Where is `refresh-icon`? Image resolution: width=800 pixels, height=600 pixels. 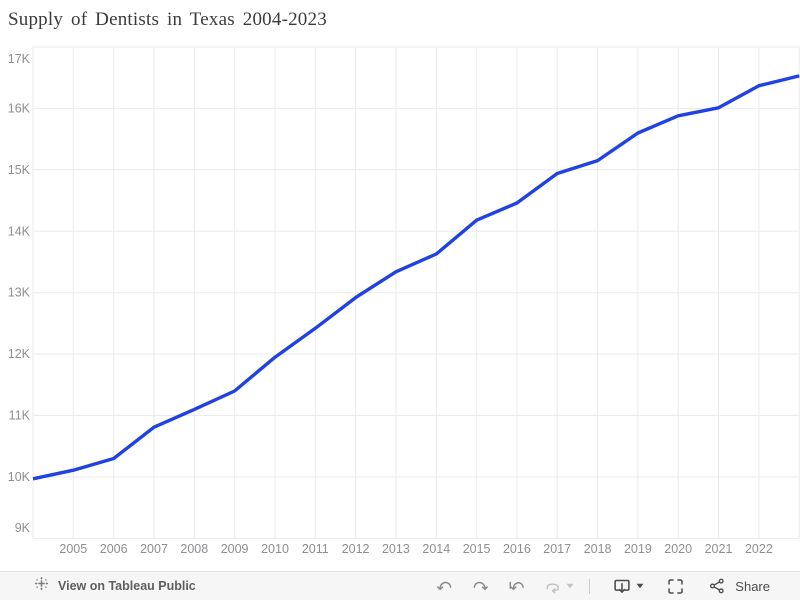
refresh-icon is located at coordinates (552, 586).